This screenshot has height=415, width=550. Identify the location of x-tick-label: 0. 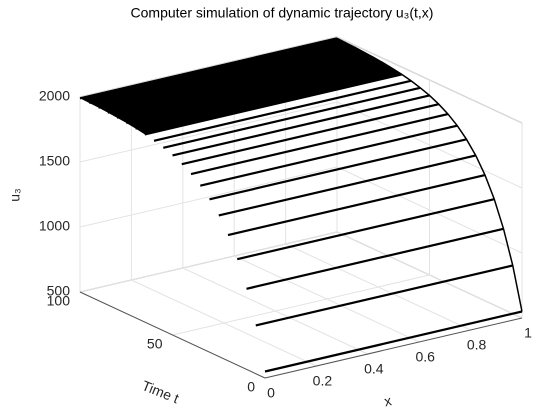
(271, 393).